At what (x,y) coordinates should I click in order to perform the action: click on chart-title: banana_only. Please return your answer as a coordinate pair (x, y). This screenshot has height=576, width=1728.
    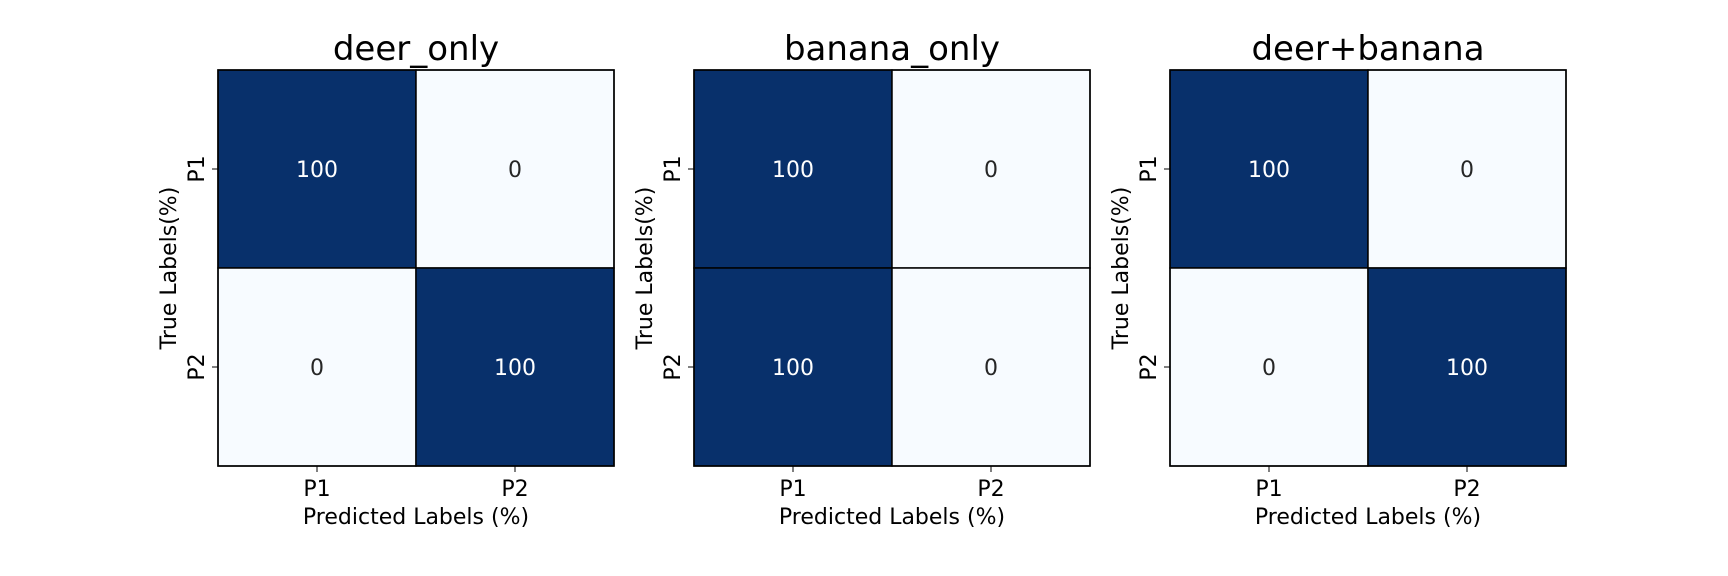
    Looking at the image, I should click on (892, 49).